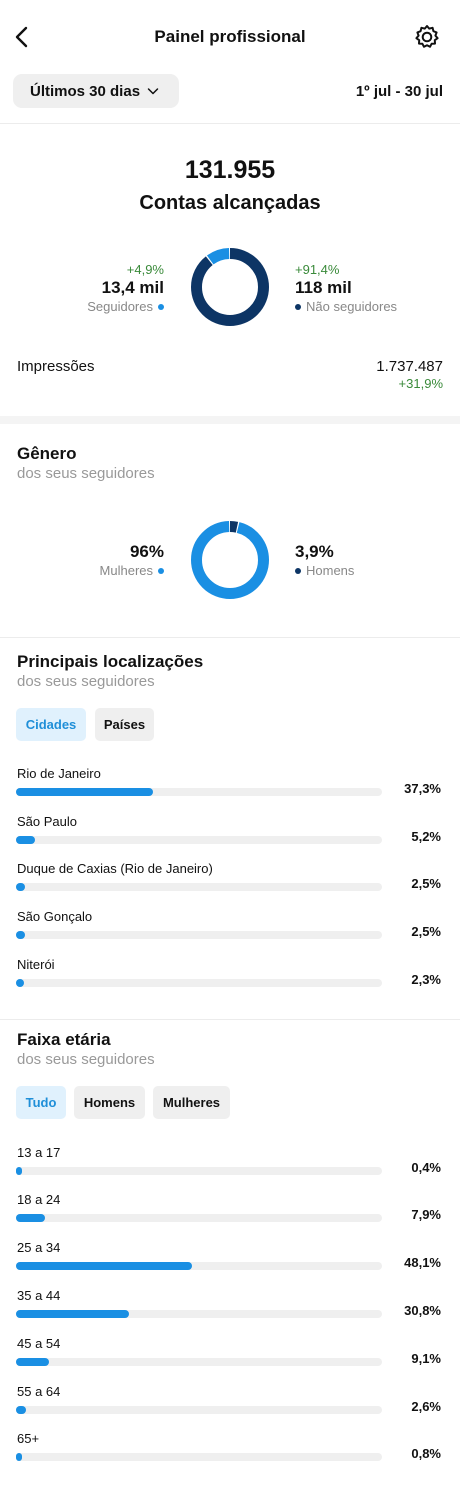 Image resolution: width=460 pixels, height=1490 pixels. Describe the element at coordinates (39, 1247) in the screenshot. I see `age-label: 25 a 34` at that location.